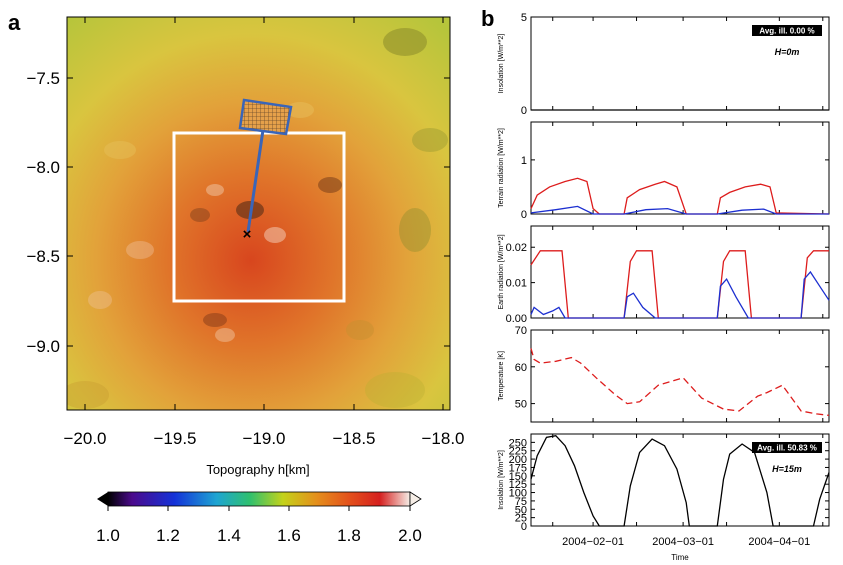 This screenshot has height=565, width=843. What do you see at coordinates (518, 485) in the screenshot?
I see `y-tick-label: 125` at bounding box center [518, 485].